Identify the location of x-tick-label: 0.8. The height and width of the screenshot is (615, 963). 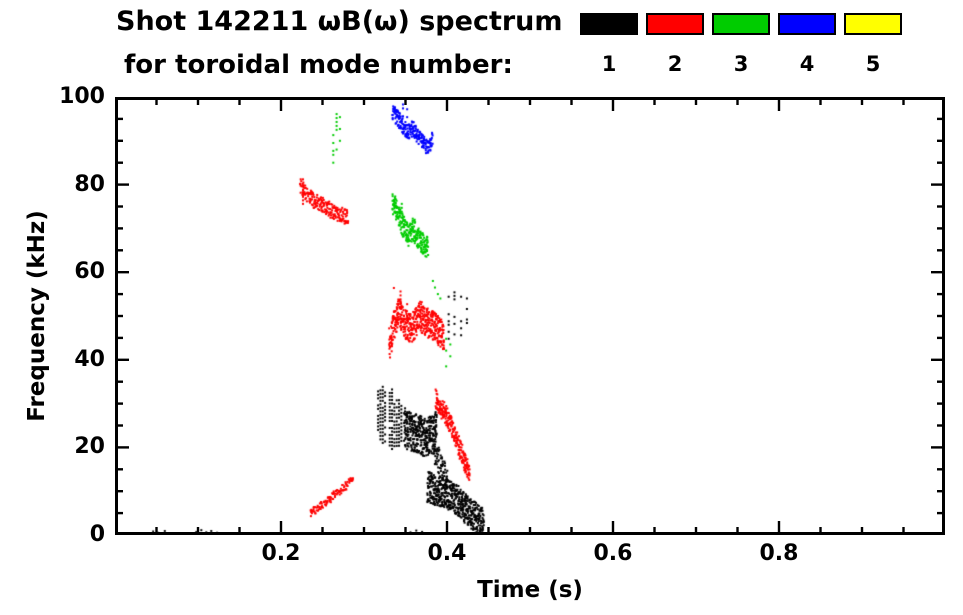
(779, 553).